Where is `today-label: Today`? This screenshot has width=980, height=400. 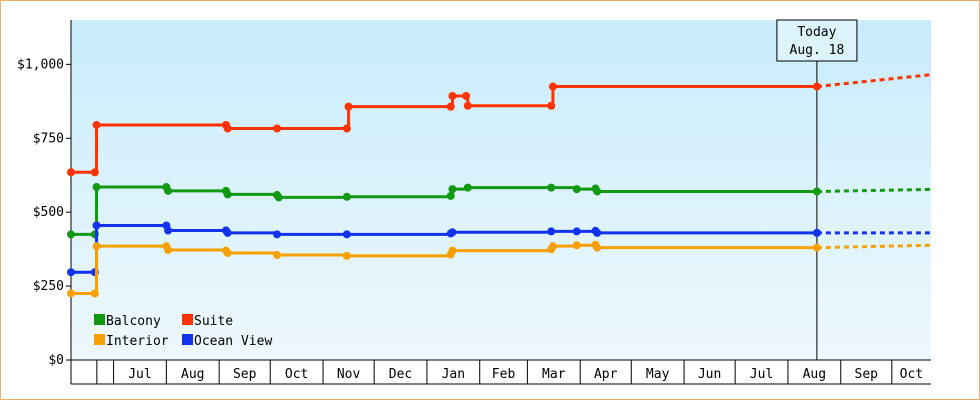
today-label: Today is located at coordinates (816, 32).